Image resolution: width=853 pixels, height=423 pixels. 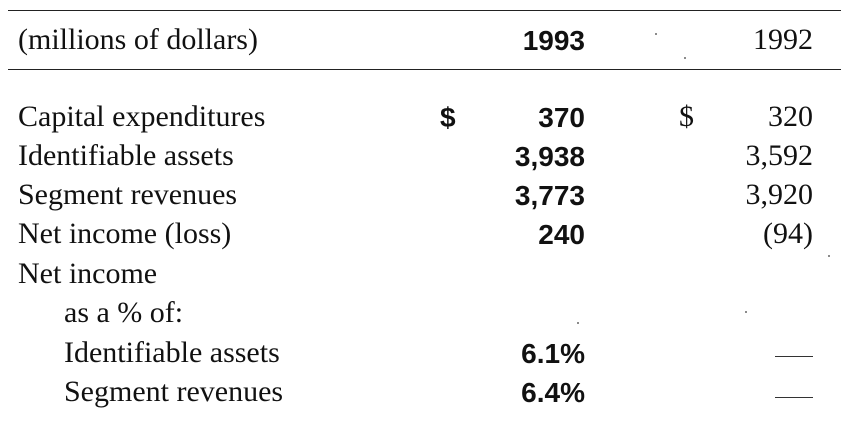 I want to click on currency-symbol-1993: $, so click(x=448, y=117).